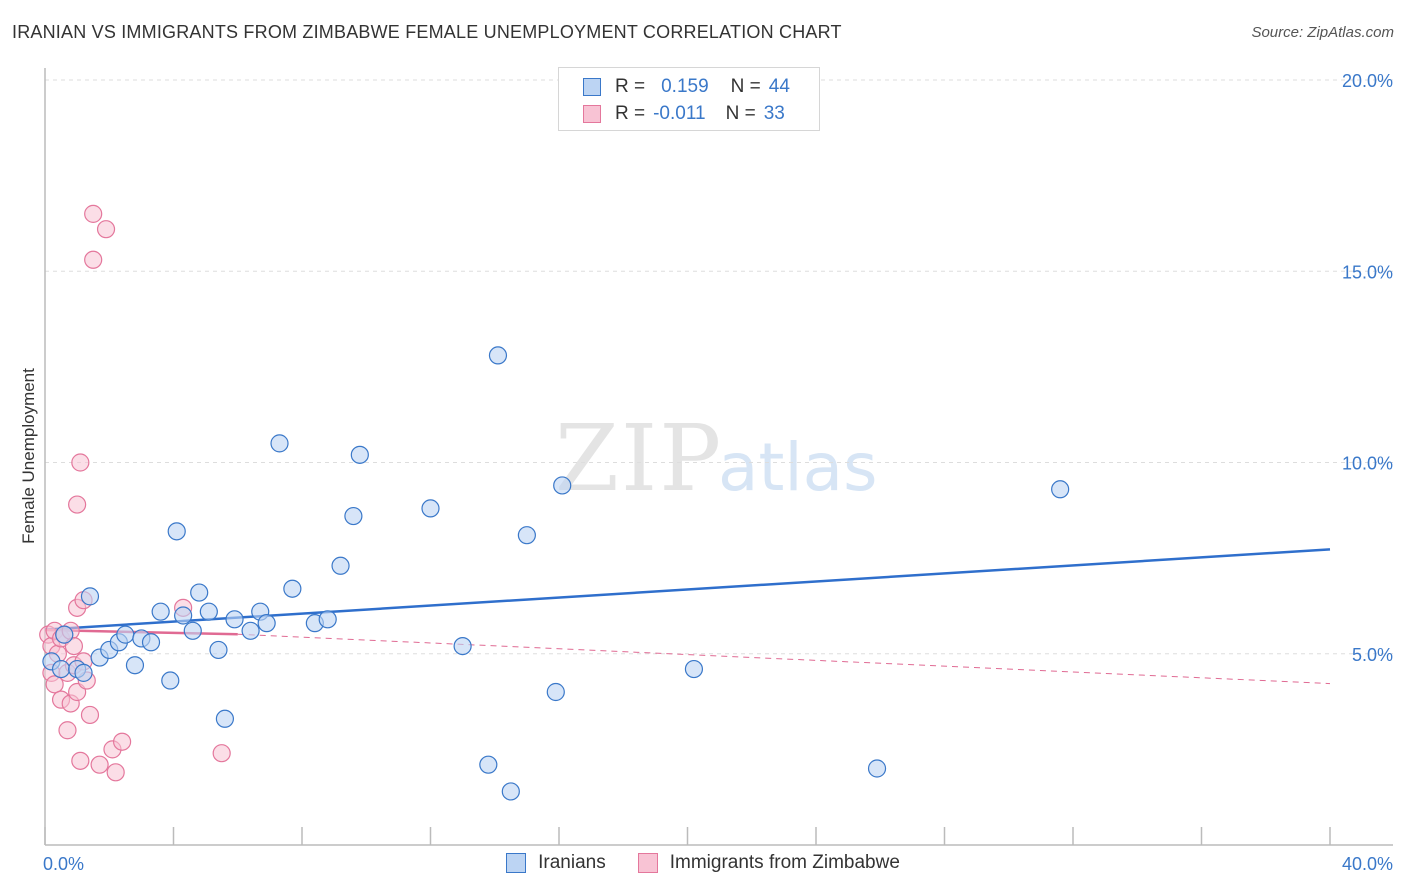 The height and width of the screenshot is (892, 1406). Describe the element at coordinates (679, 113) in the screenshot. I see `legend-r-value: -0.011` at that location.